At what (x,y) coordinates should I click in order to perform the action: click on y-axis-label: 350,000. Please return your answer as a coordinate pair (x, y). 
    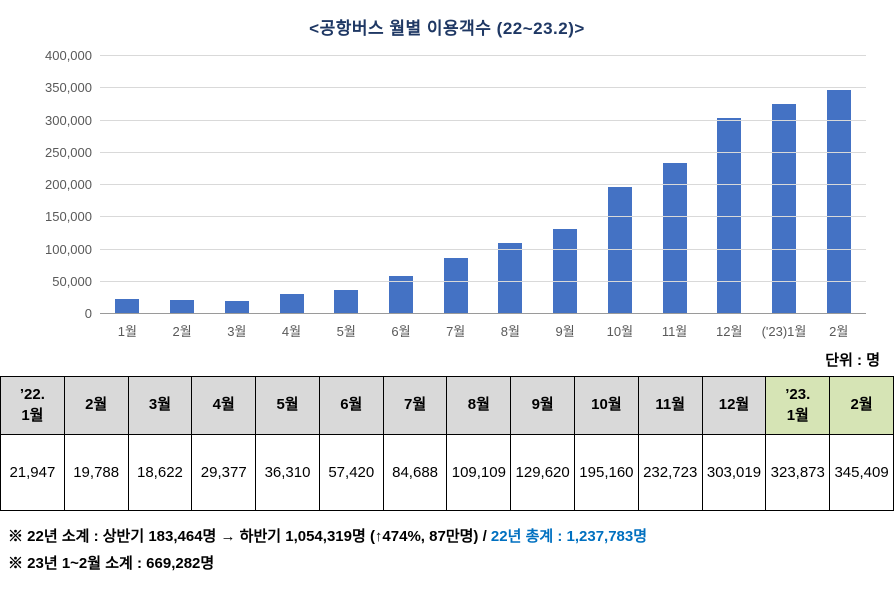
    Looking at the image, I should click on (68, 88).